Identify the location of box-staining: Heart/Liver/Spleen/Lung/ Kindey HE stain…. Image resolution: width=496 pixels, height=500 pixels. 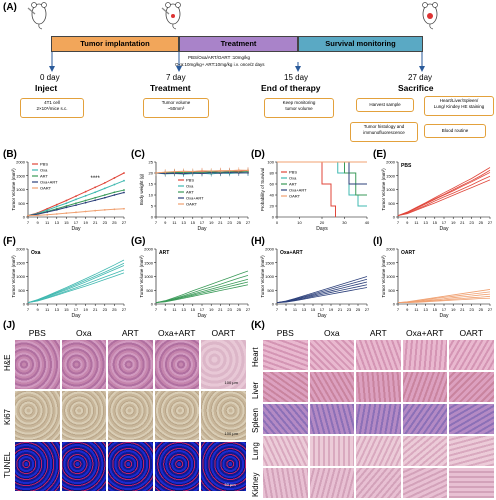
(459, 106).